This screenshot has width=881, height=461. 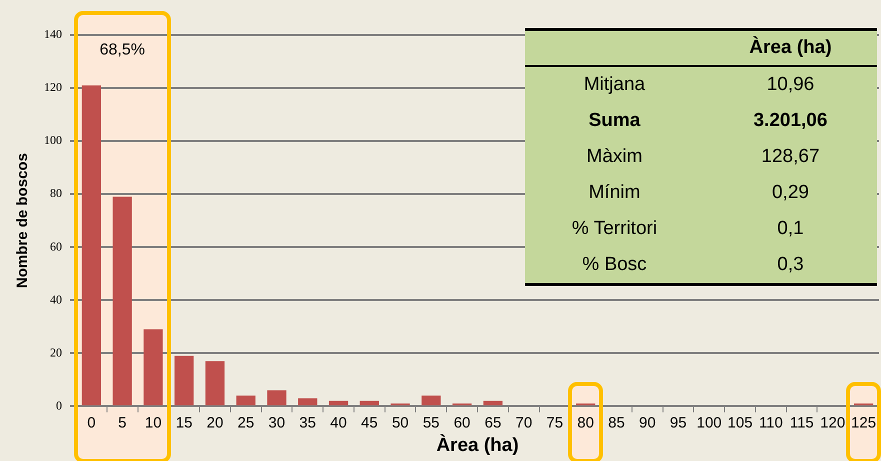 What do you see at coordinates (770, 423) in the screenshot?
I see `x-tick-label: 110` at bounding box center [770, 423].